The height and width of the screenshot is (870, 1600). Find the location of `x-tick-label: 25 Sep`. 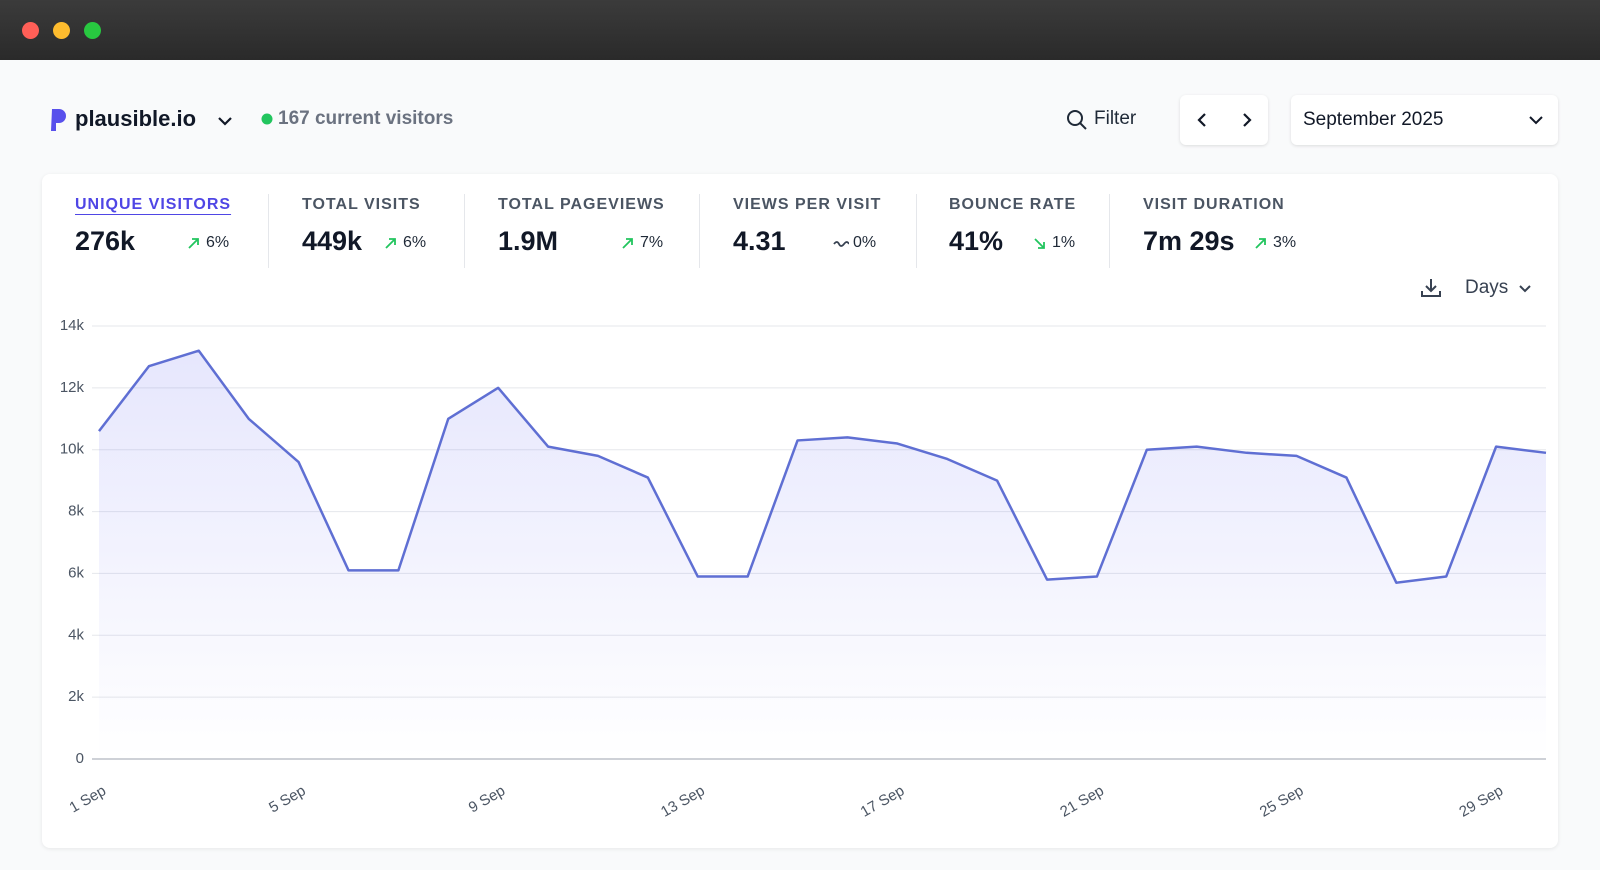

x-tick-label: 25 Sep is located at coordinates (1282, 801).